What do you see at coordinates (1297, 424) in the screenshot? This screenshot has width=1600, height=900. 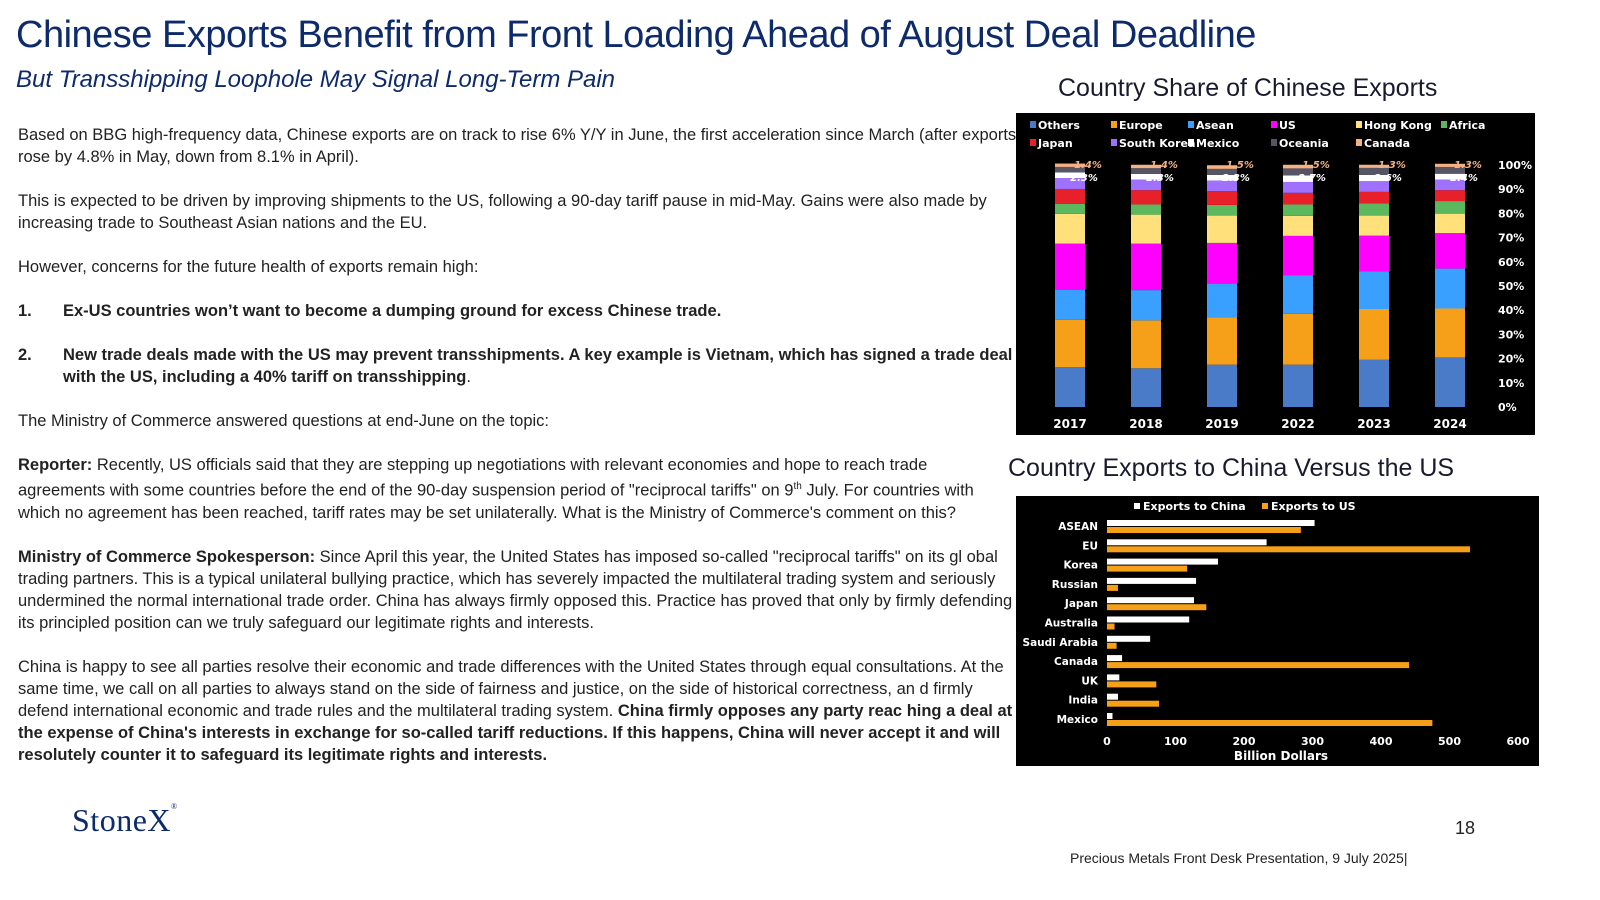 I see `x-tick-label: 2022` at bounding box center [1297, 424].